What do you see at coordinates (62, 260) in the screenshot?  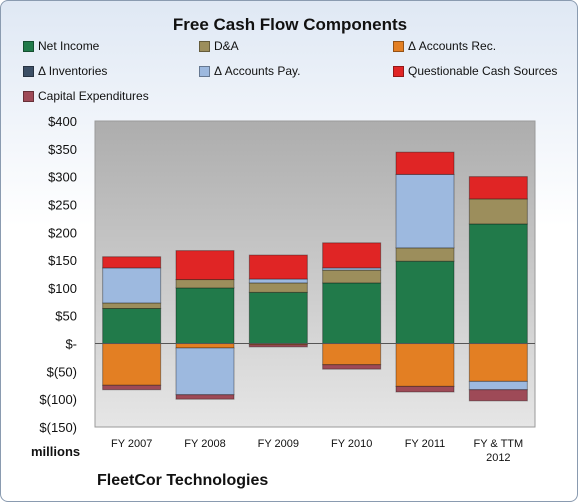 I see `y-tick-label: $150` at bounding box center [62, 260].